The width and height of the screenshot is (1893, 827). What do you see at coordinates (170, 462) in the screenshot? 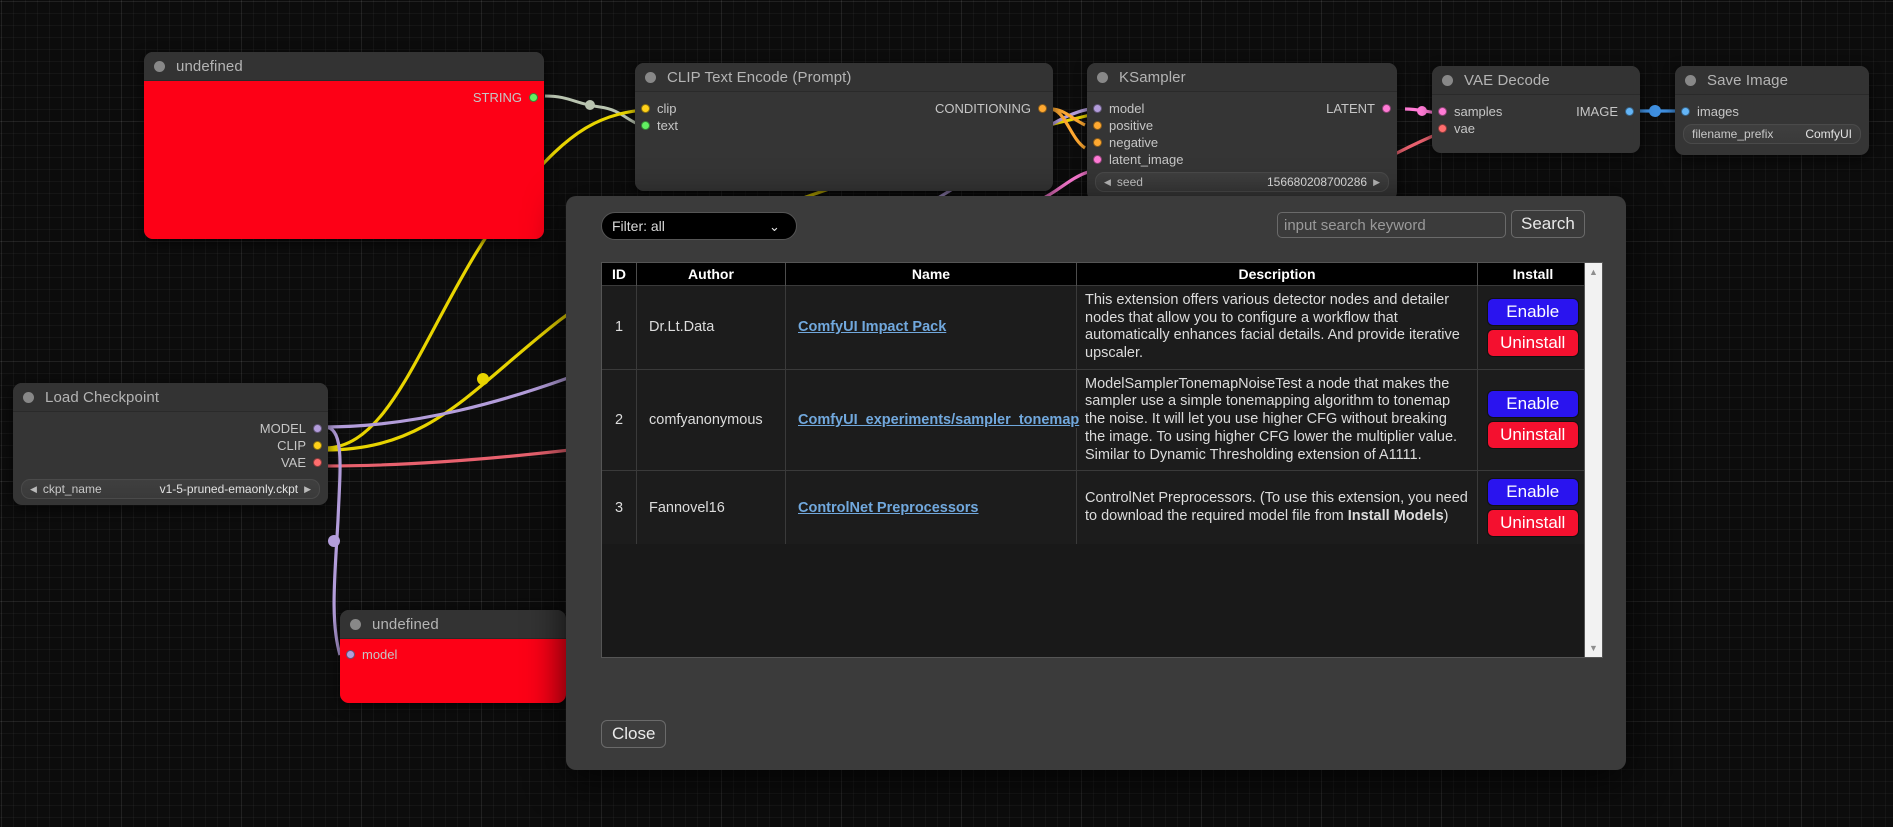
I see `node-output-vae: VAE` at bounding box center [170, 462].